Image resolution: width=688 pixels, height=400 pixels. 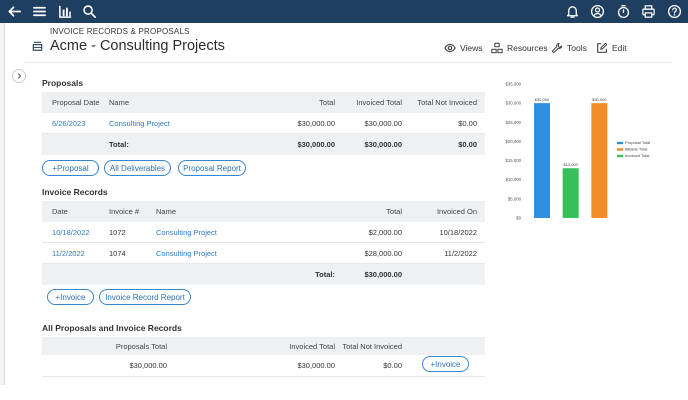 What do you see at coordinates (137, 46) in the screenshot?
I see `page-title: Acme - Consulting Projects` at bounding box center [137, 46].